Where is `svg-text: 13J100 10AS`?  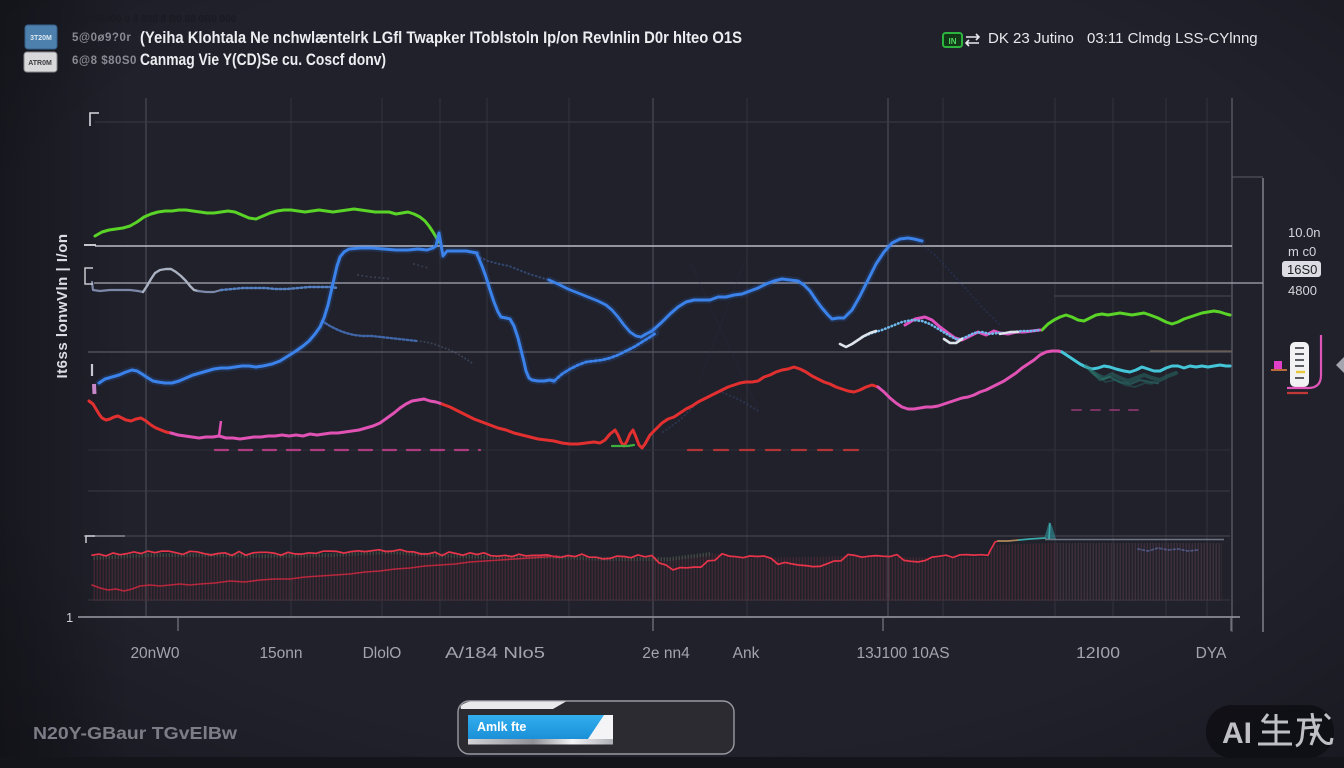 svg-text: 13J100 10AS is located at coordinates (902, 653).